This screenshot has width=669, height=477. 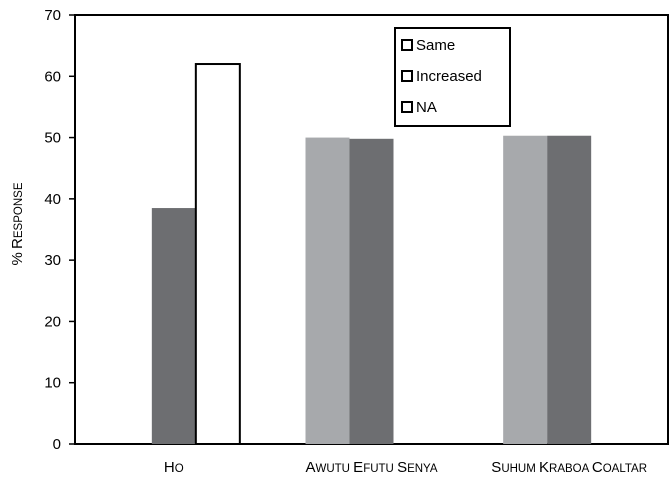 What do you see at coordinates (52, 383) in the screenshot?
I see `y-tick-label: 10` at bounding box center [52, 383].